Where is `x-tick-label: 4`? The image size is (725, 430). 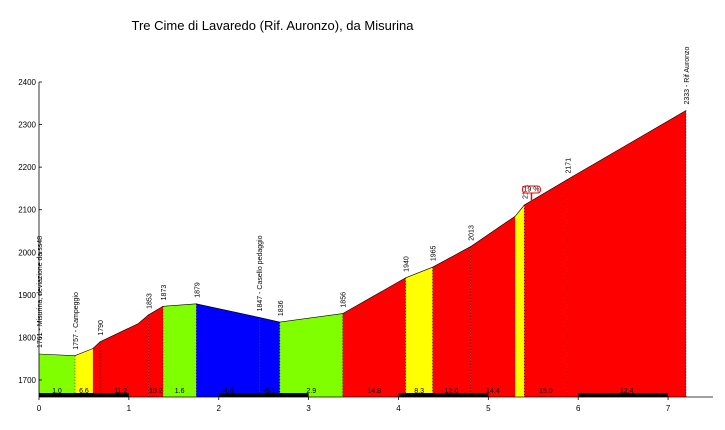
x-tick-label: 4 is located at coordinates (398, 408).